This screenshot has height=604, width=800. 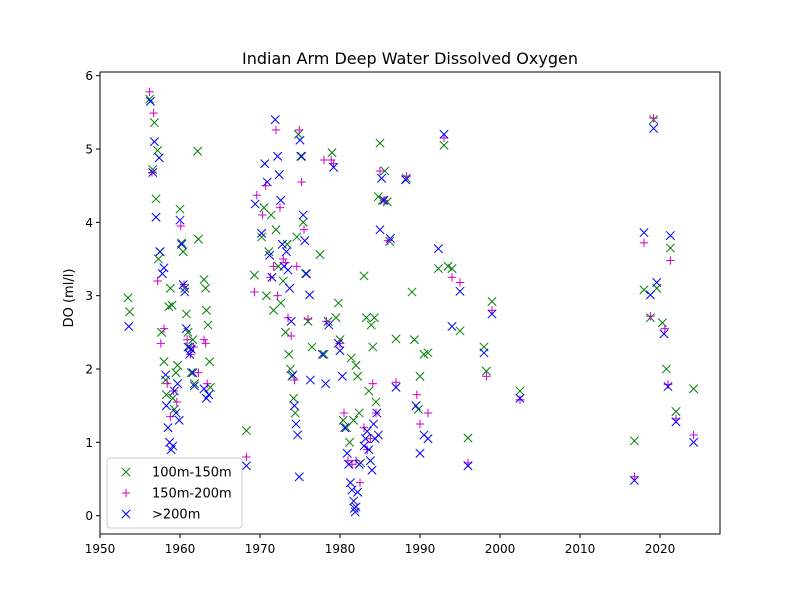 I want to click on chart-title: Indian Arm Deep Water Dissolved Oxygen, so click(x=410, y=58).